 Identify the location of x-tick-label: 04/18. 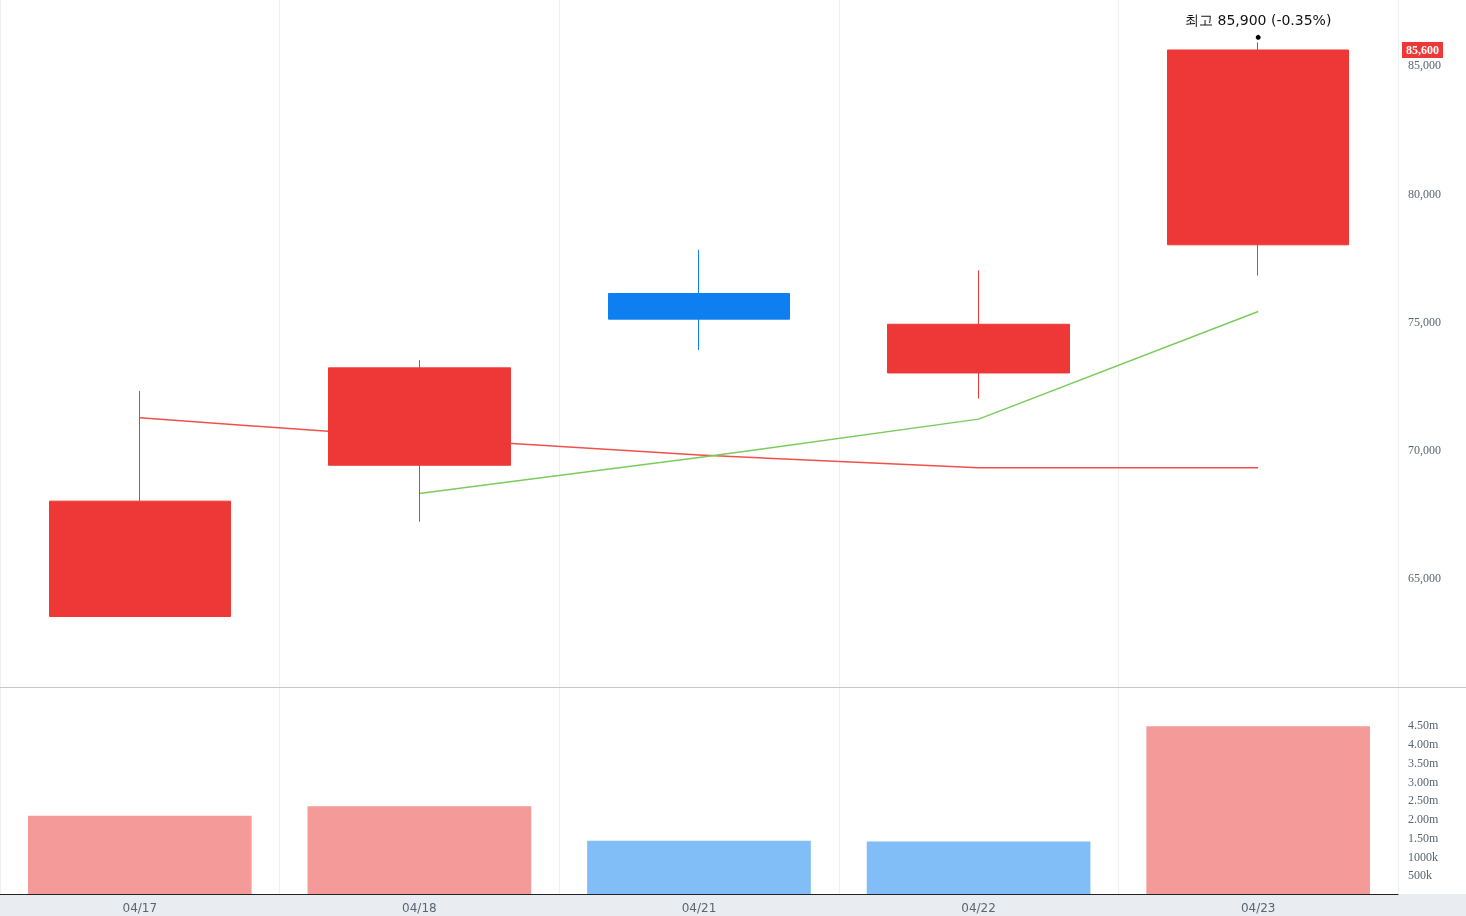
(419, 908).